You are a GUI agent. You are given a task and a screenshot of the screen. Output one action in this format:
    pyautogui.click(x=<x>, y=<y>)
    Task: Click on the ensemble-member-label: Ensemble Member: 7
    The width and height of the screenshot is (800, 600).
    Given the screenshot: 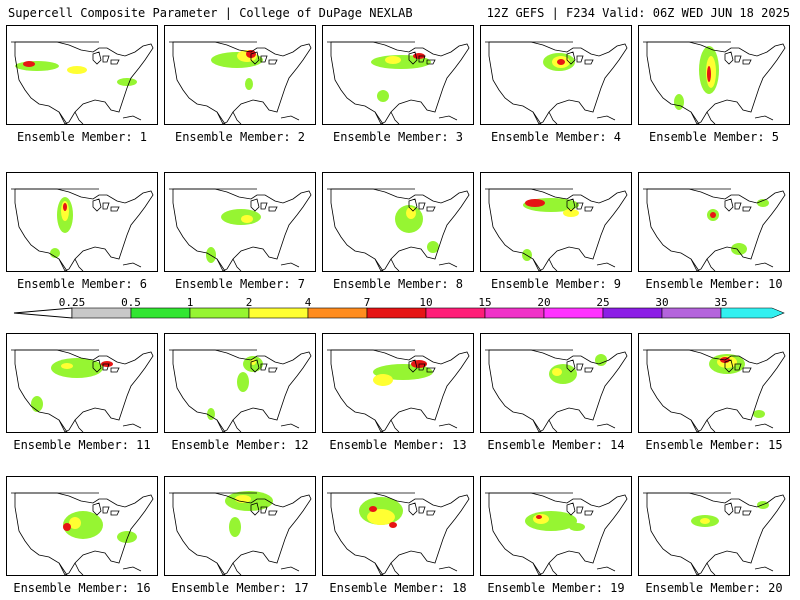 What is the action you would take?
    pyautogui.click(x=240, y=284)
    